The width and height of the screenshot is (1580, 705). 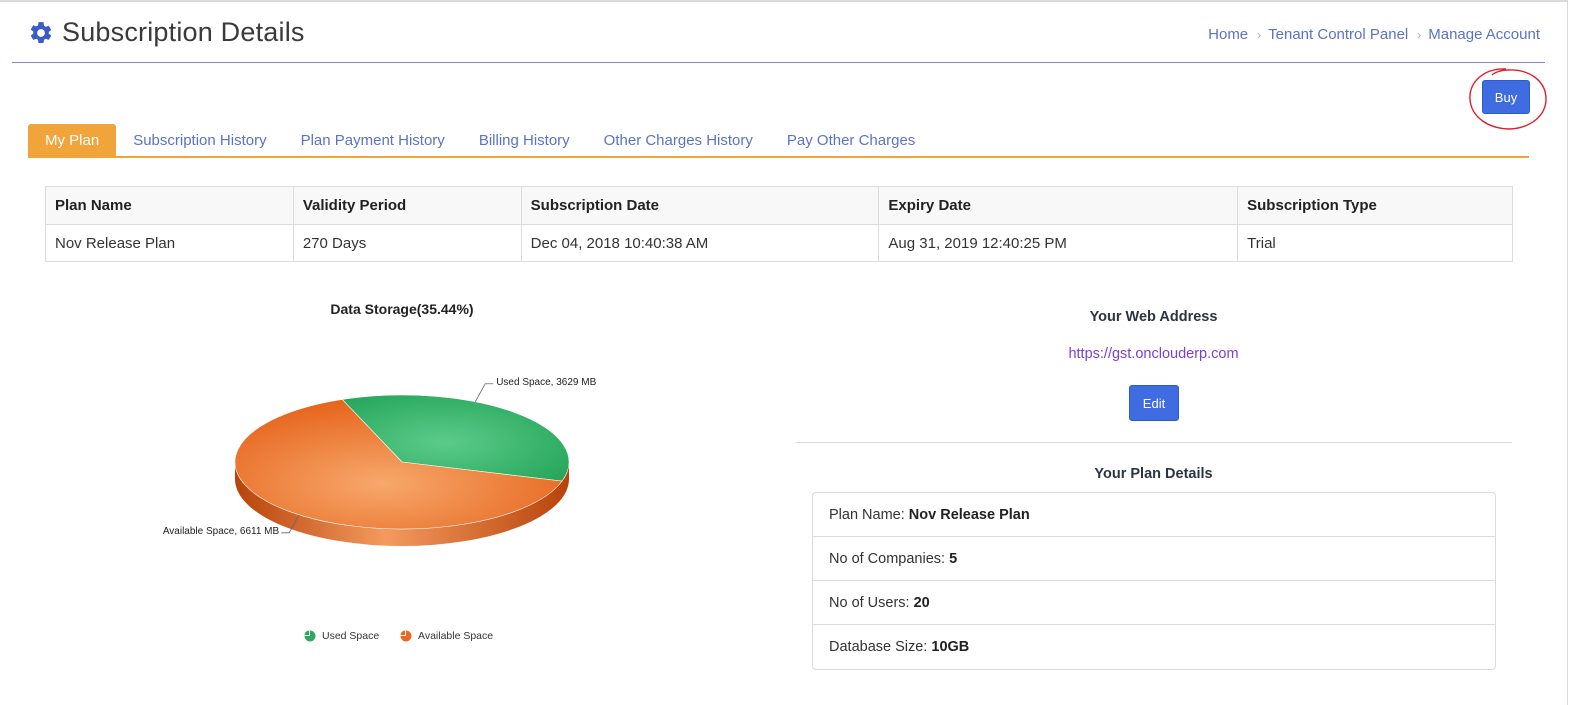 What do you see at coordinates (407, 243) in the screenshot?
I see `cell-validity-period: 270 Days` at bounding box center [407, 243].